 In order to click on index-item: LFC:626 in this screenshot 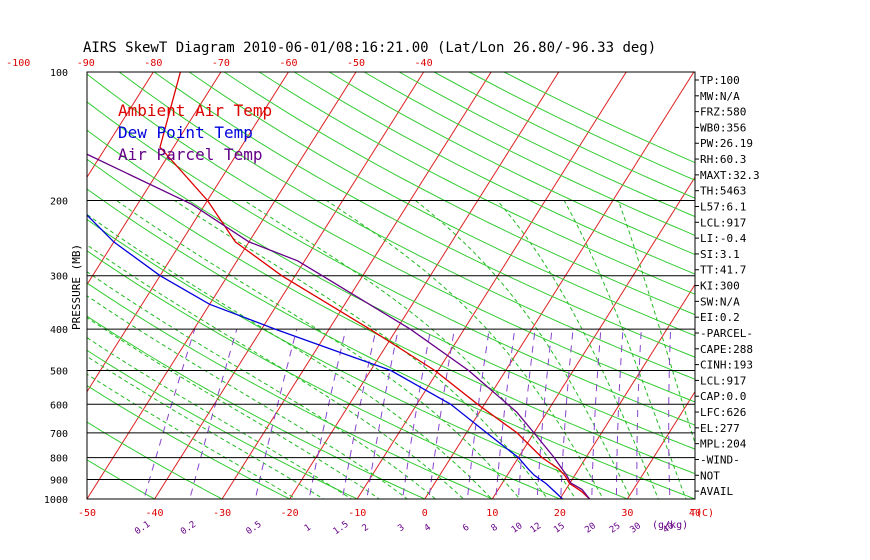, I will do `click(723, 412)`.